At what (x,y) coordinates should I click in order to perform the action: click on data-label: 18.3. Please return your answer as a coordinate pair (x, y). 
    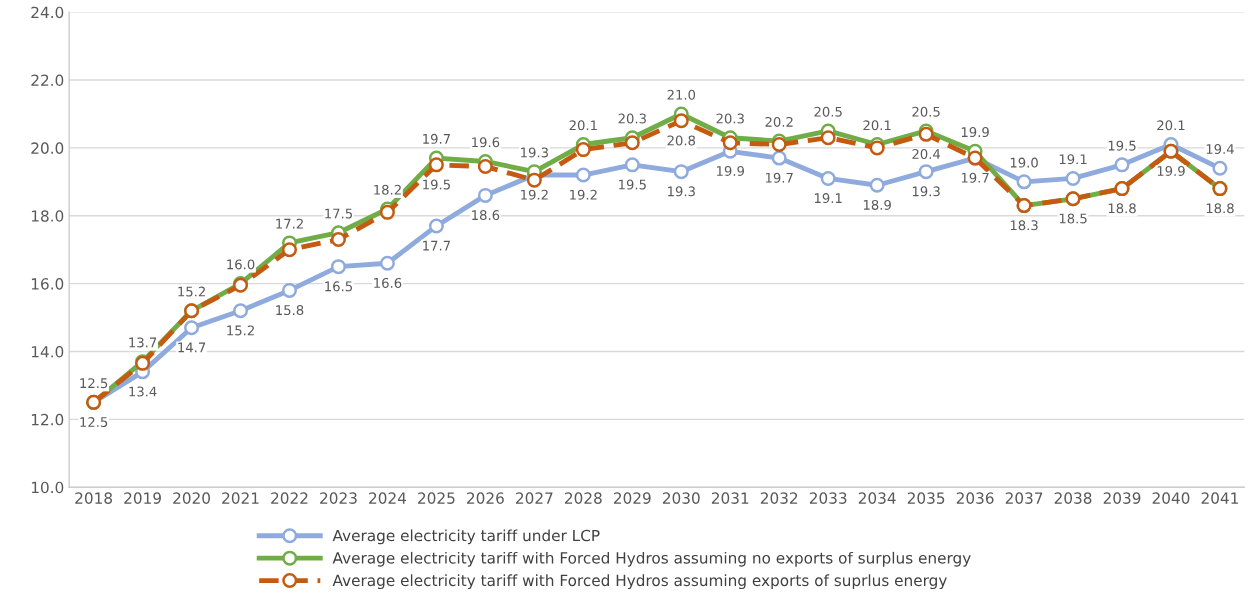
    Looking at the image, I should click on (1024, 225).